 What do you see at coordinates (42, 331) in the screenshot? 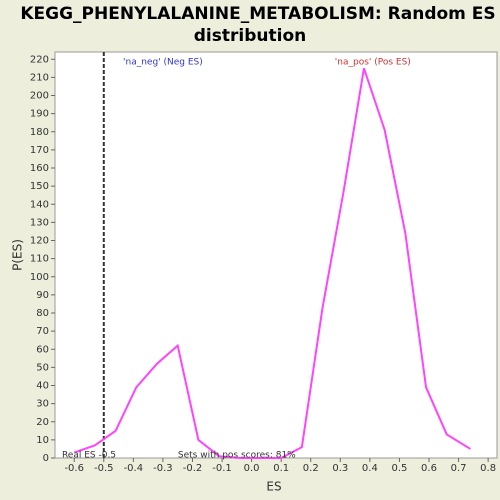
I see `y-tick-label: 70` at bounding box center [42, 331].